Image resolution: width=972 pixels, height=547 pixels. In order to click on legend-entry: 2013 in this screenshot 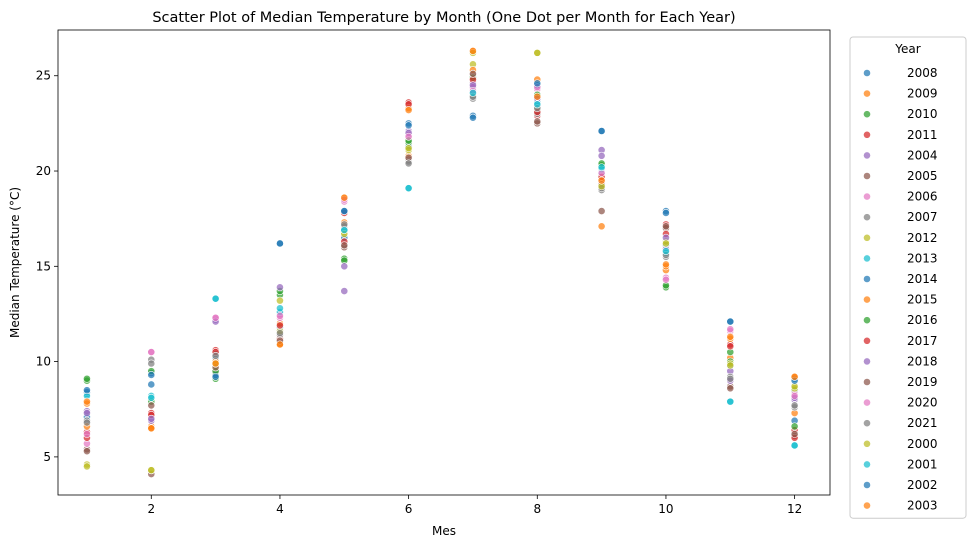, I will do `click(922, 258)`.